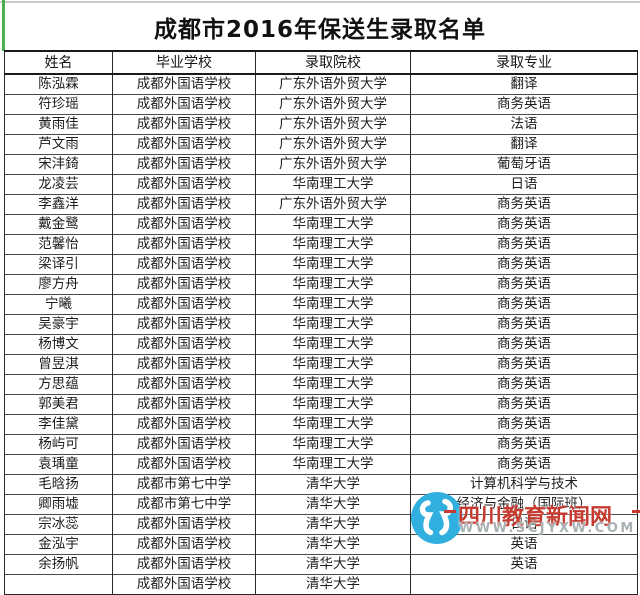  What do you see at coordinates (524, 164) in the screenshot?
I see `table-cell: 葡萄牙语` at bounding box center [524, 164].